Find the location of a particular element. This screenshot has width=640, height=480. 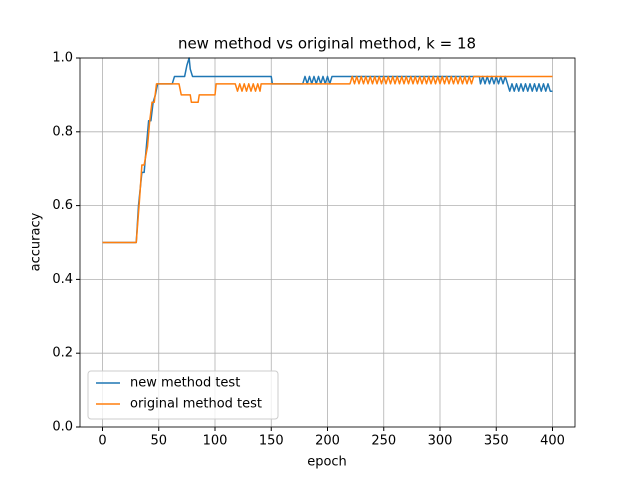

x-tick-label: 300 is located at coordinates (440, 441).